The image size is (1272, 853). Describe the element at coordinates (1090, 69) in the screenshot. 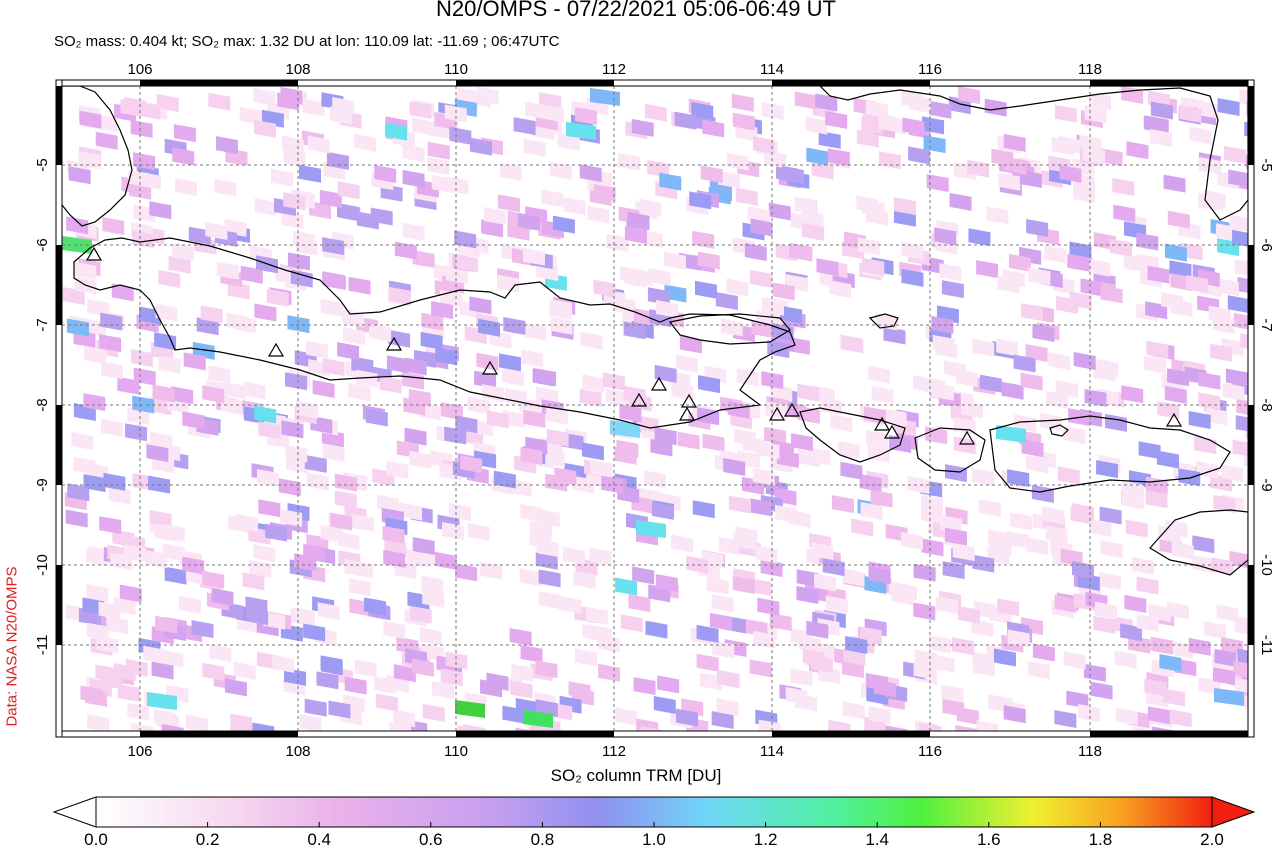

I see `lon-tick-label: 118` at that location.